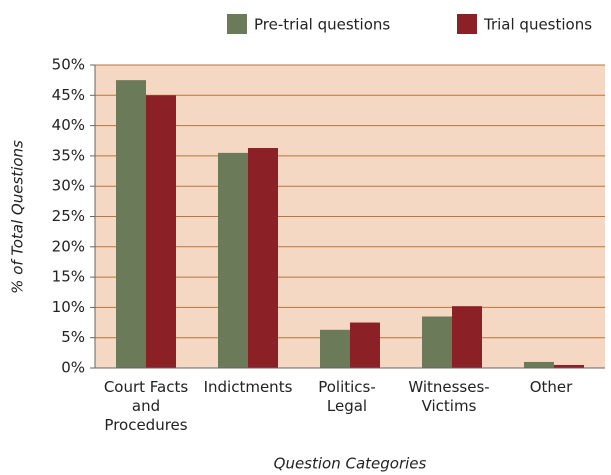 The image size is (611, 475). Describe the element at coordinates (68, 216) in the screenshot. I see `y-tick-label: 25%` at that location.